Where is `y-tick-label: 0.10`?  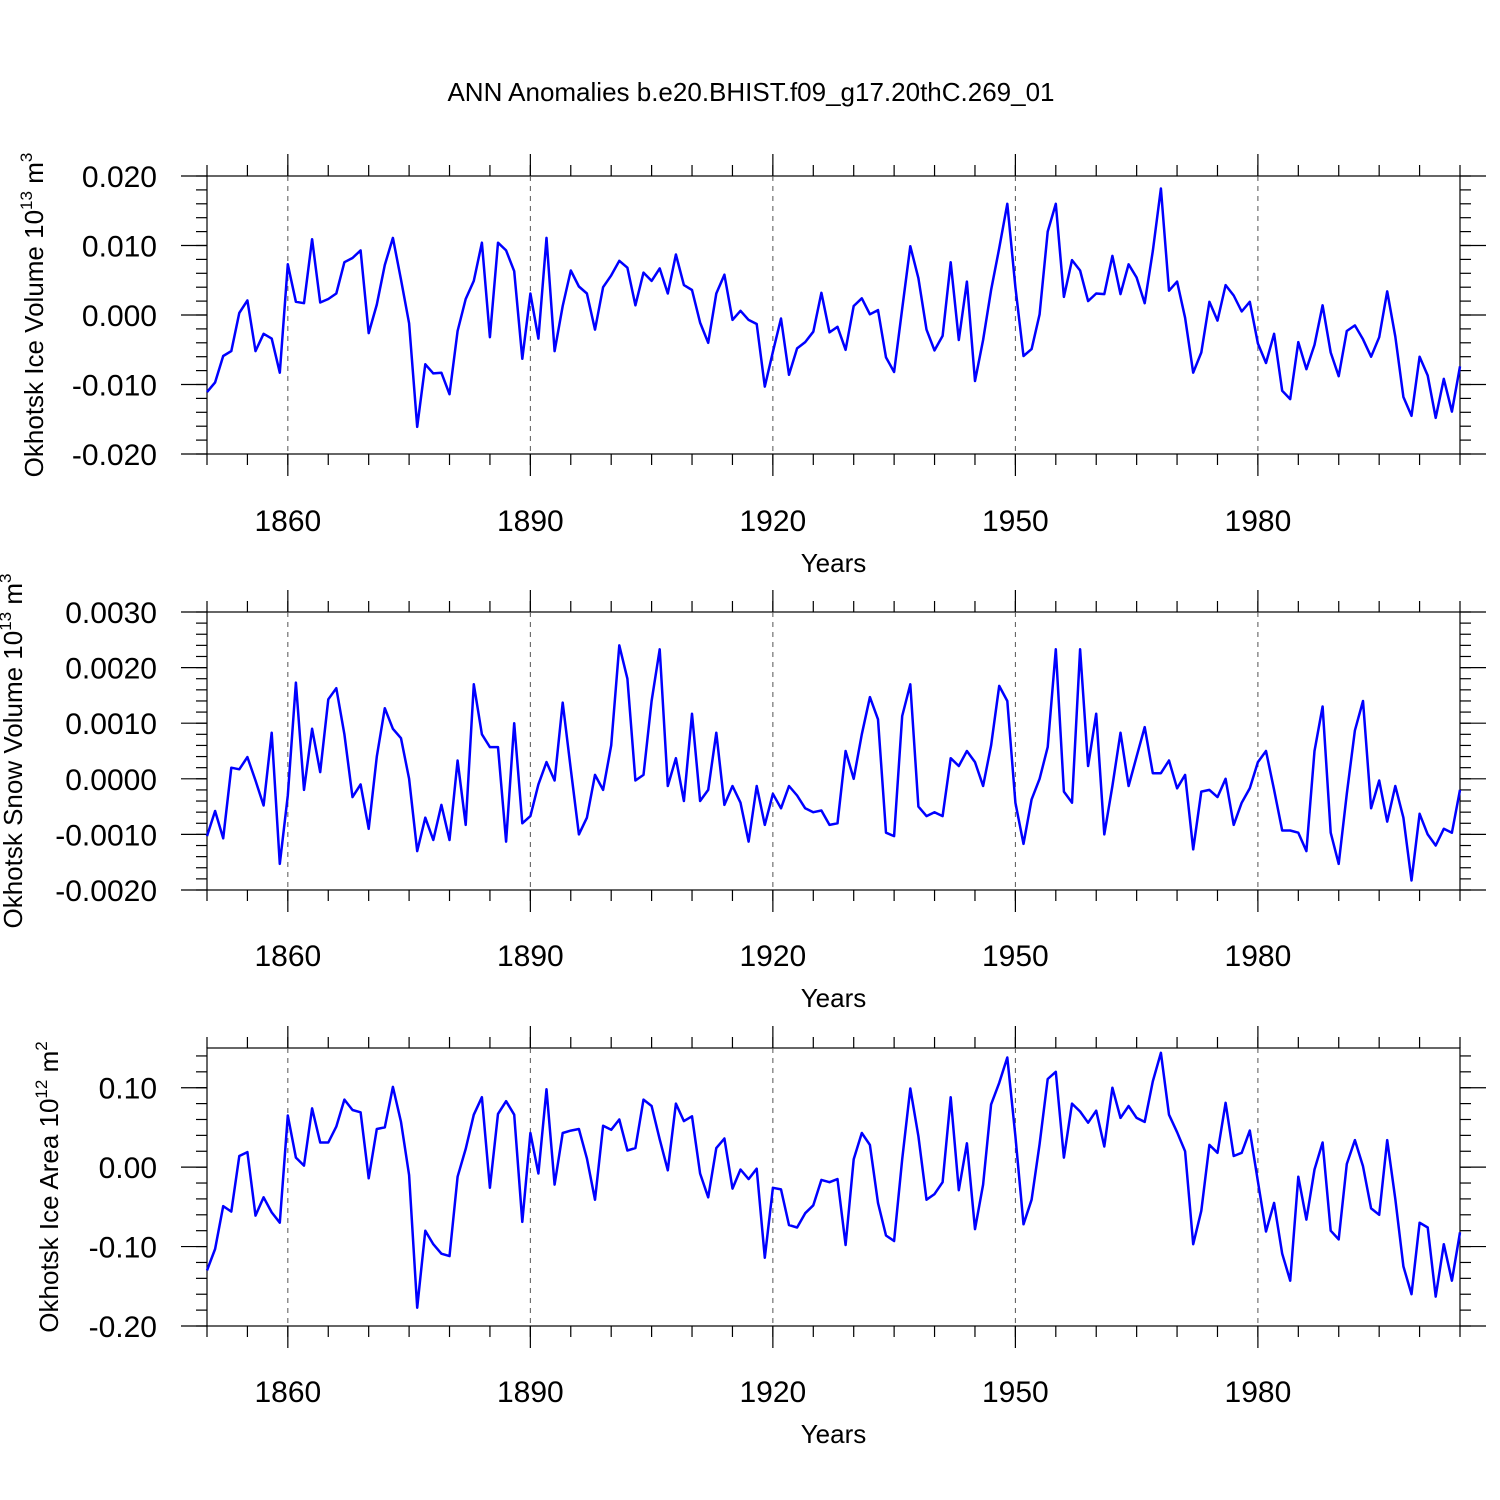
y-tick-label: 0.10 is located at coordinates (128, 1089).